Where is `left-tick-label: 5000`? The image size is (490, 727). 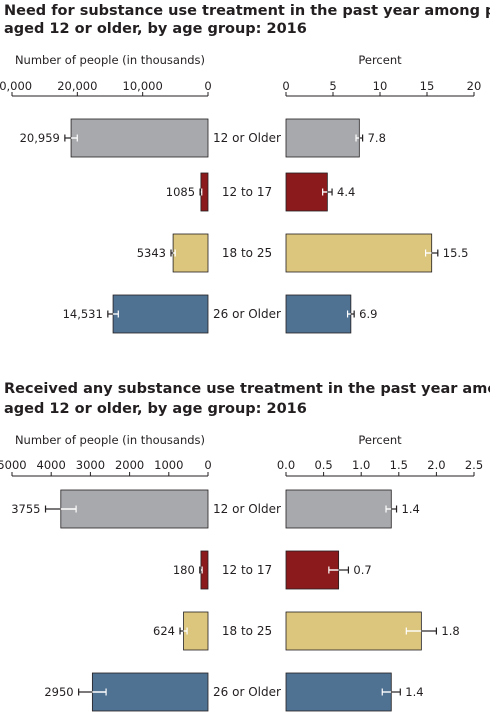 left-tick-label: 5000 is located at coordinates (13, 465).